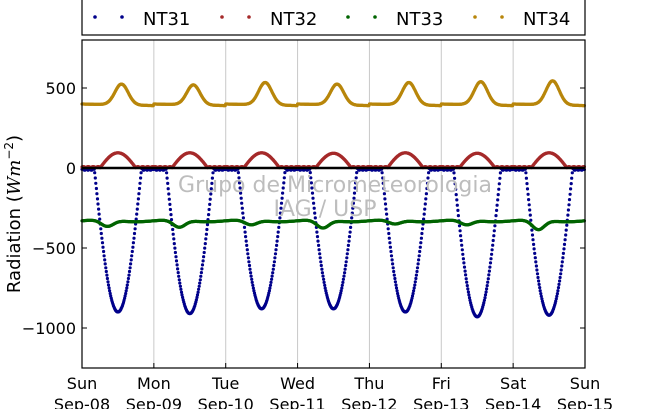  What do you see at coordinates (297, 383) in the screenshot?
I see `x-tick-label-day: Wed` at bounding box center [297, 383].